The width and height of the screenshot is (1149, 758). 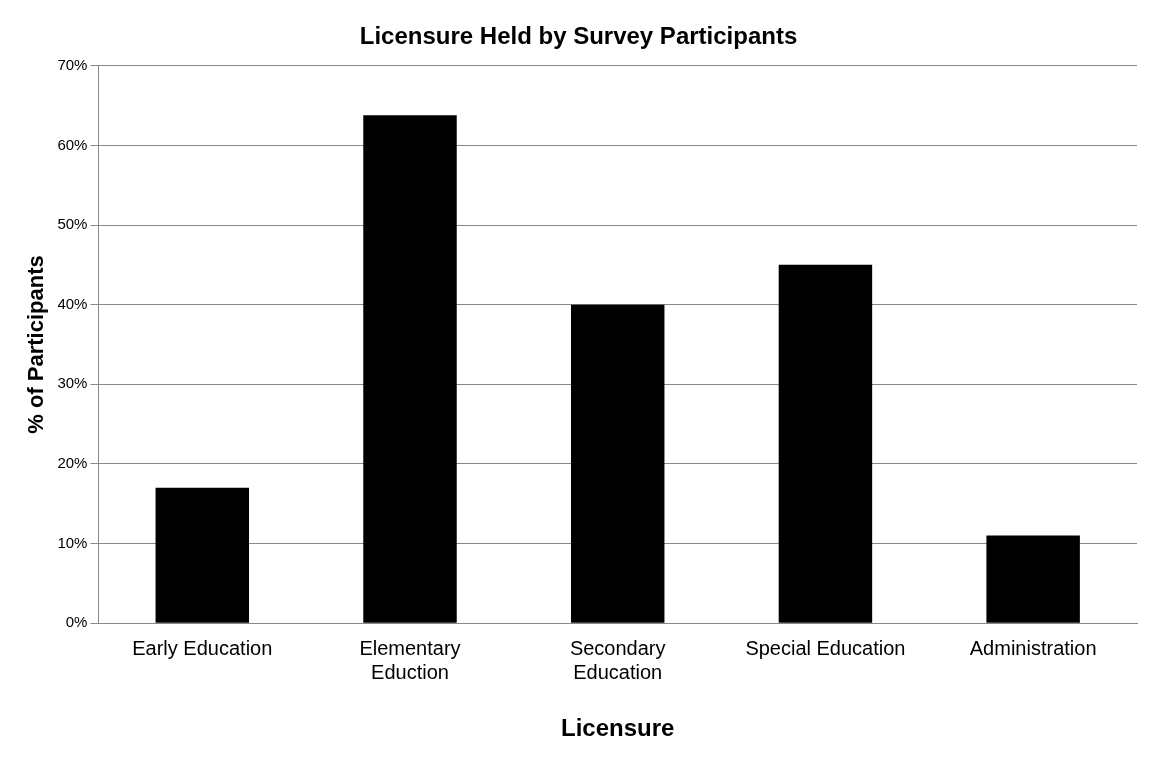 What do you see at coordinates (202, 647) in the screenshot?
I see `x-tick-label: Early Education` at bounding box center [202, 647].